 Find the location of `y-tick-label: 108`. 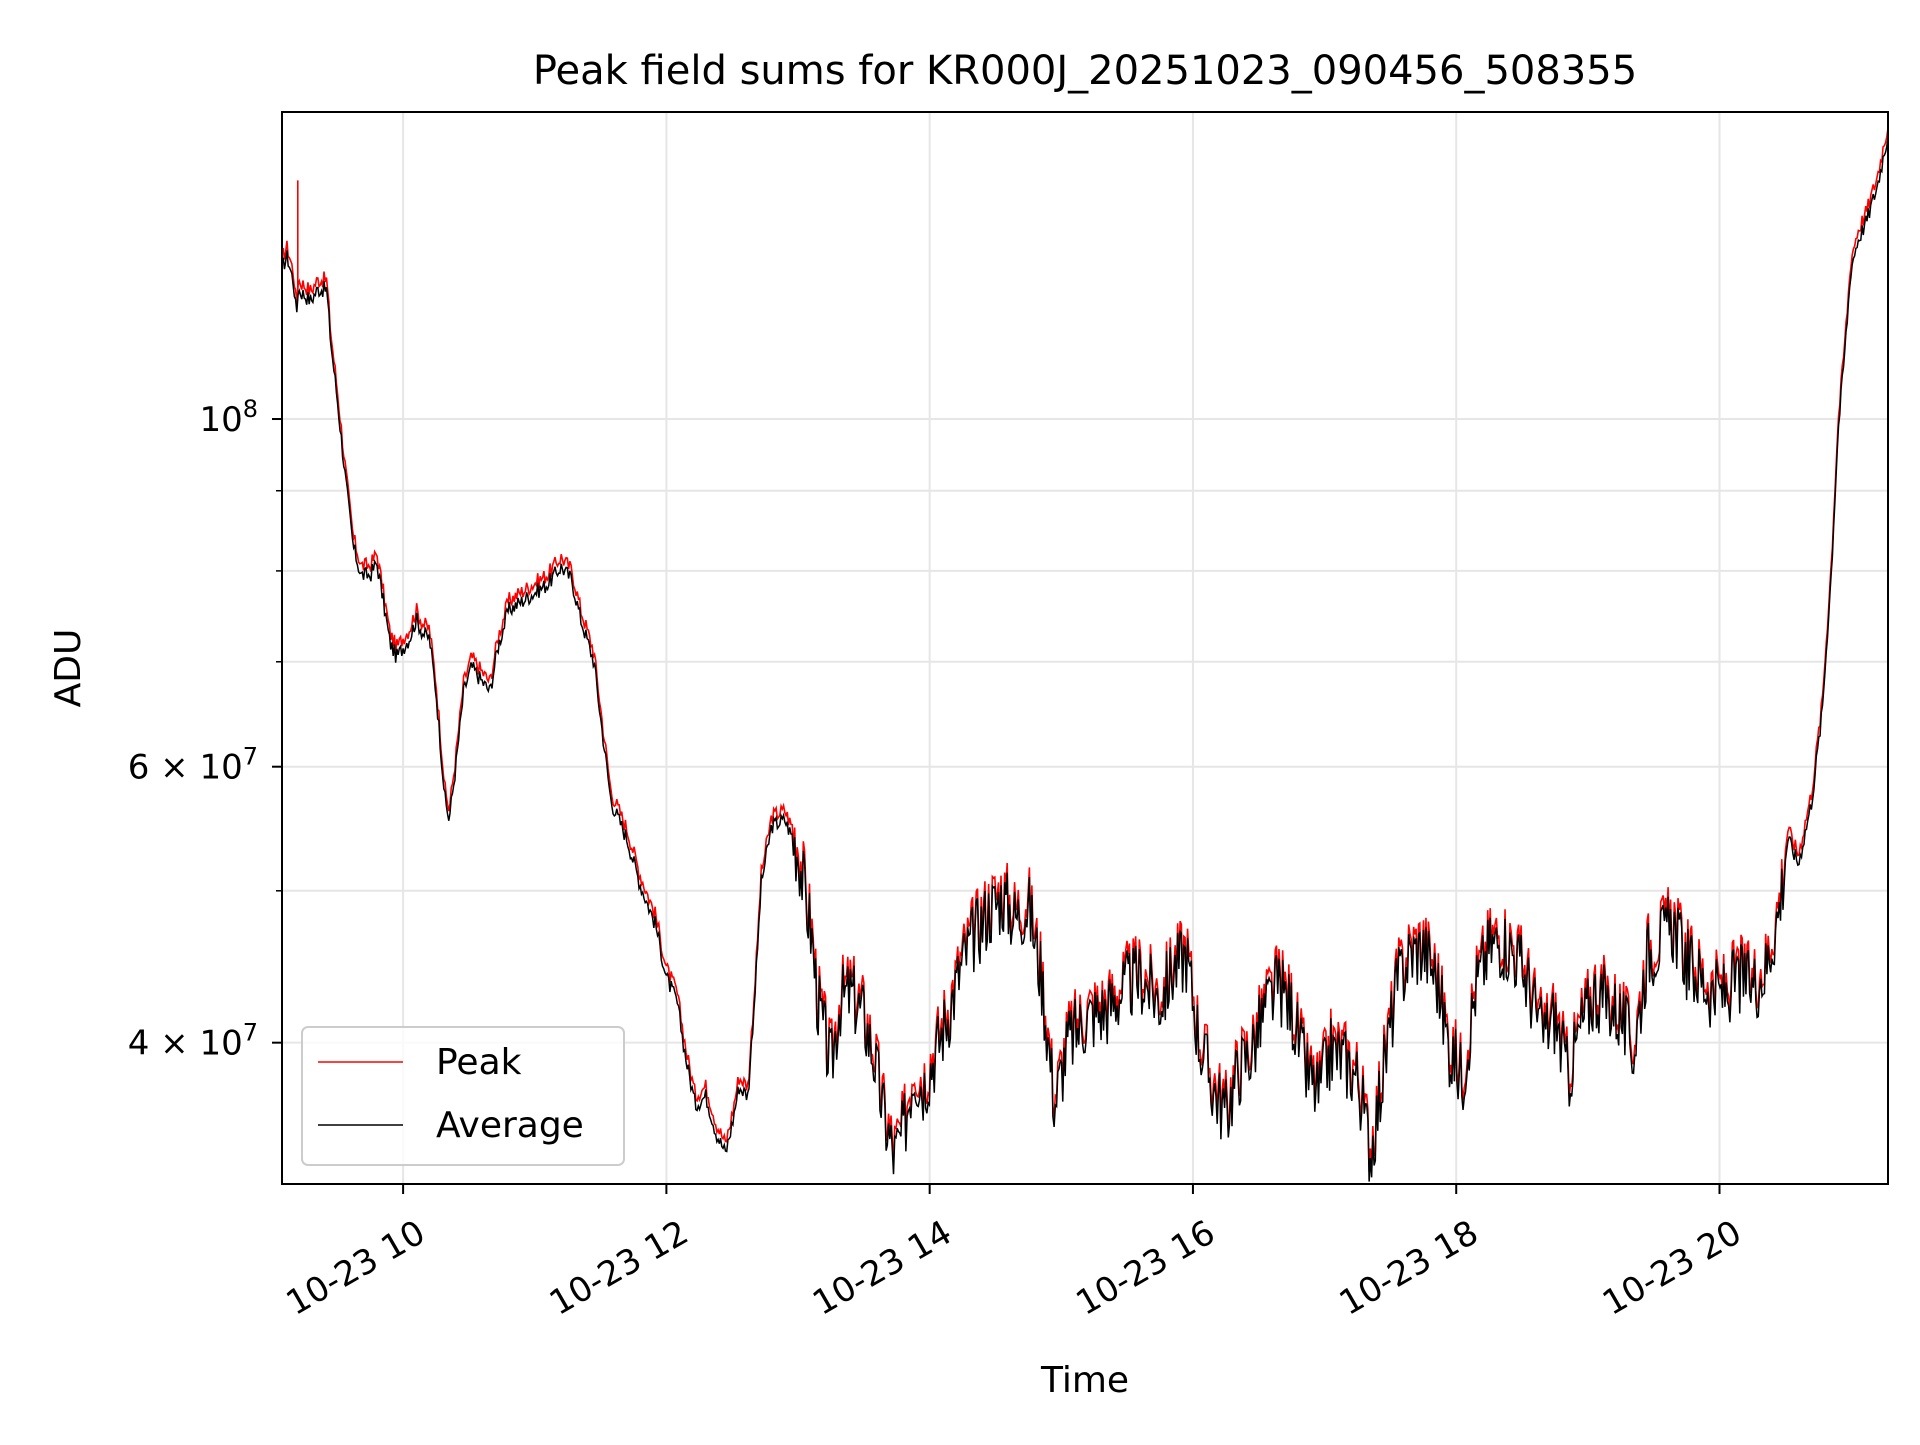

y-tick-label: 108 is located at coordinates (228, 417).